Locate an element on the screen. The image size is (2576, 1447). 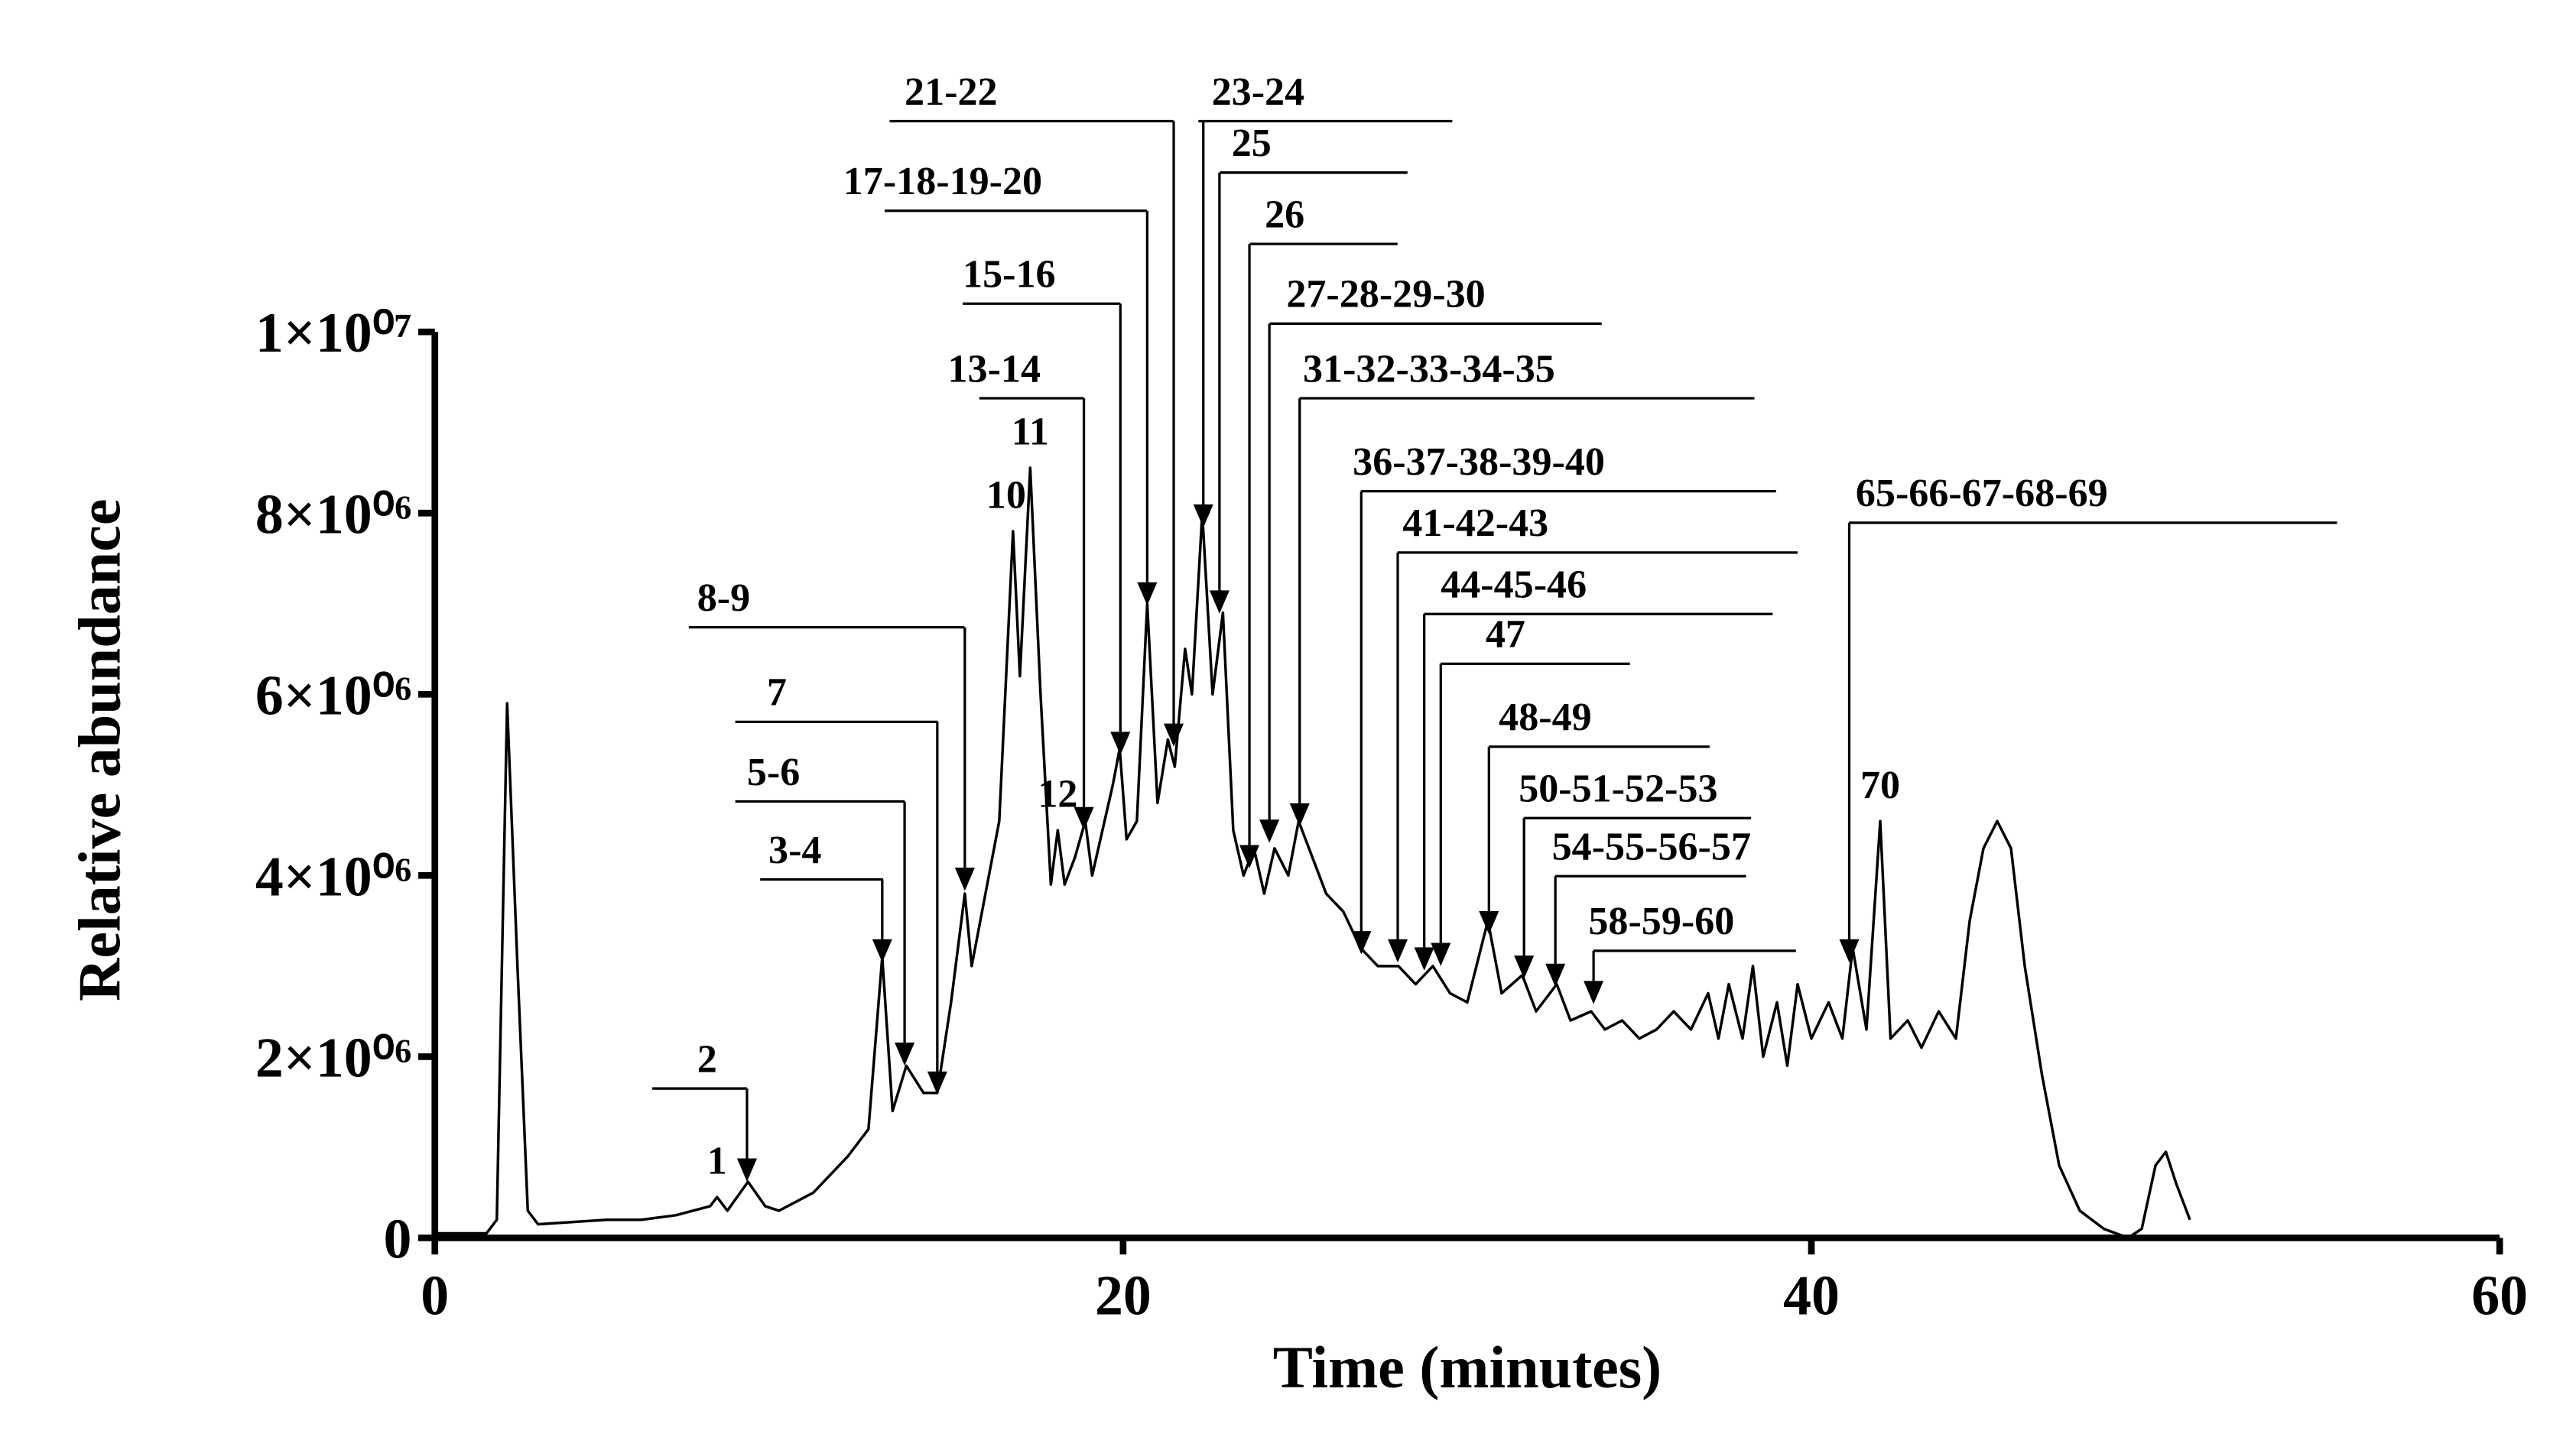
peak-label: 10 is located at coordinates (1006, 496).